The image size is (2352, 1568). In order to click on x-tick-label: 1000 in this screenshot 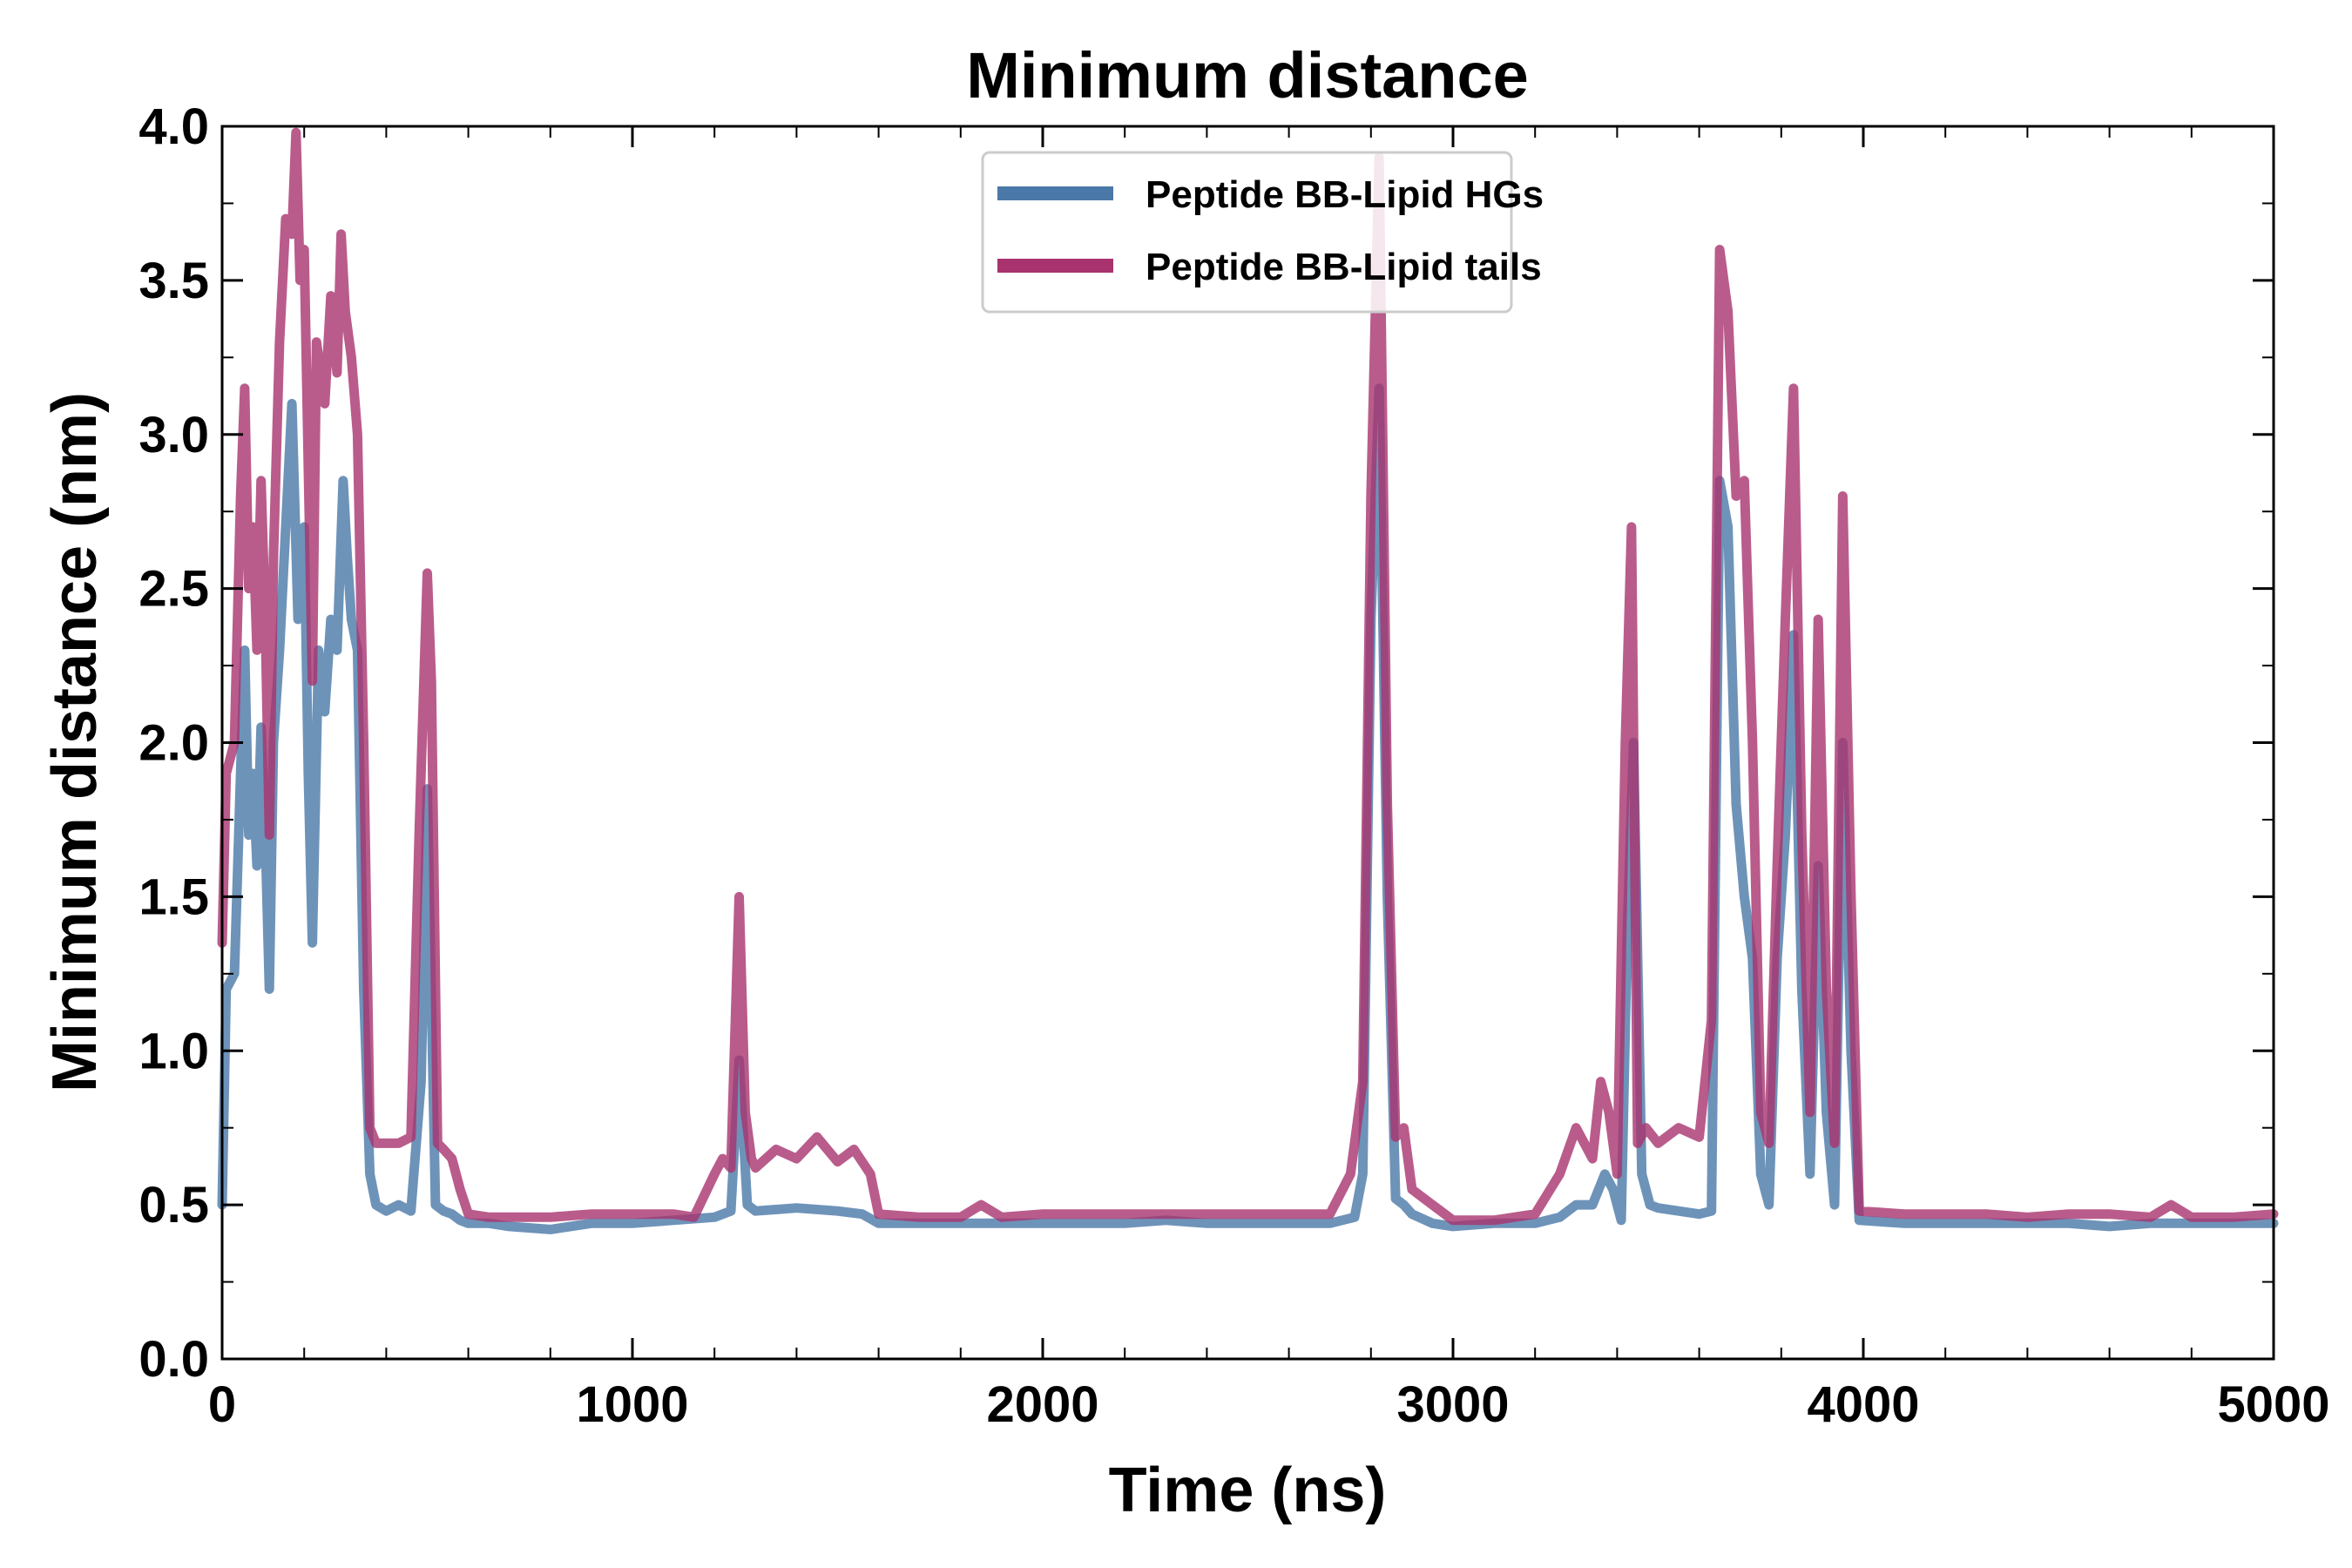, I will do `click(632, 1404)`.